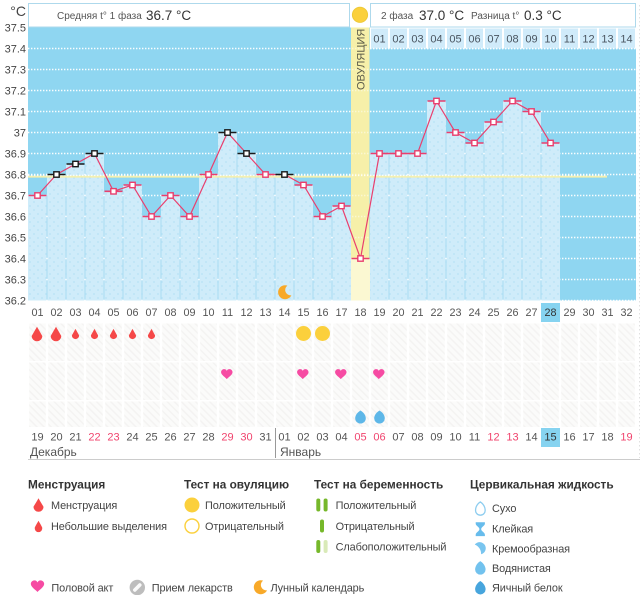  I want to click on svg-text: 36.6, so click(15, 218).